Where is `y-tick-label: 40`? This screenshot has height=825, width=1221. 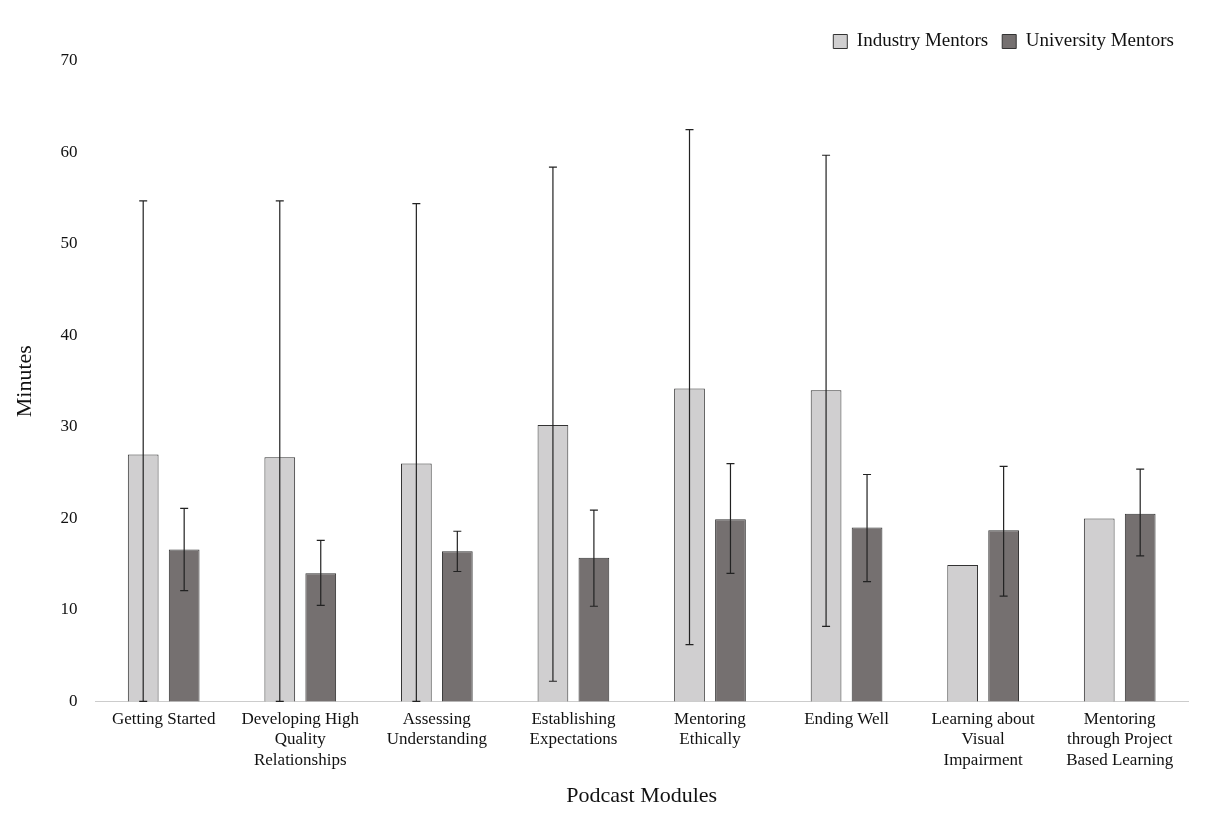
y-tick-label: 40 is located at coordinates (69, 334).